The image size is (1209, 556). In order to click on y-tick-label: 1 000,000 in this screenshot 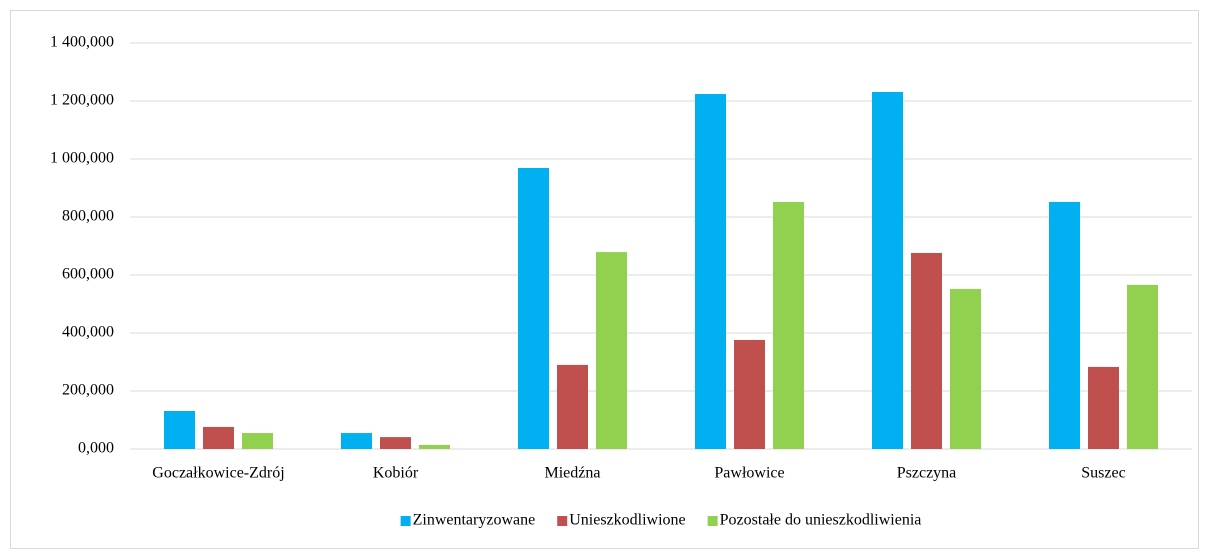, I will do `click(82, 158)`.